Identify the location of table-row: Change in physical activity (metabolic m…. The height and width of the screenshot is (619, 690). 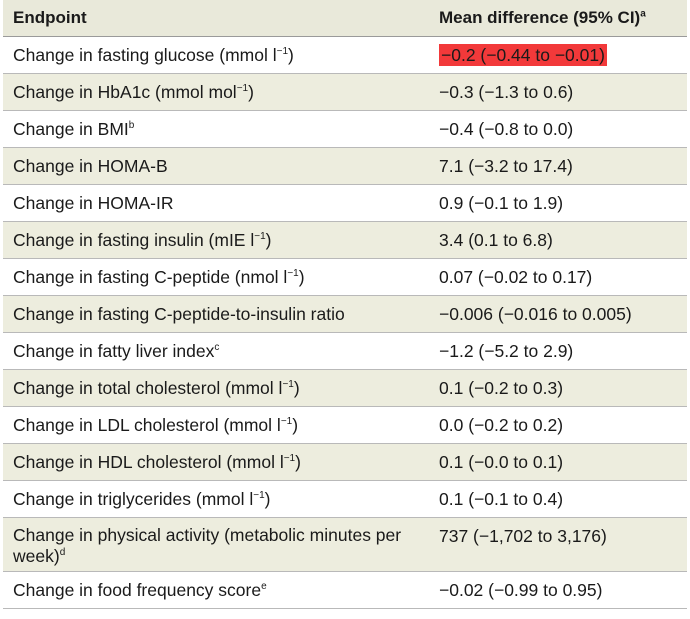
(345, 544).